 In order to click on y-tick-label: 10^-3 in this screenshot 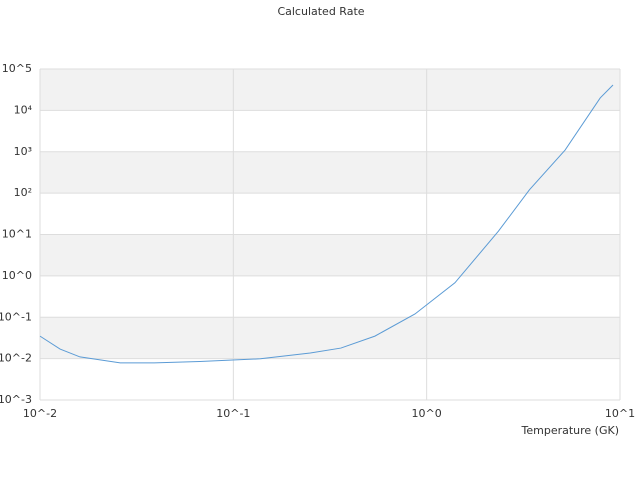, I will do `click(16, 399)`.